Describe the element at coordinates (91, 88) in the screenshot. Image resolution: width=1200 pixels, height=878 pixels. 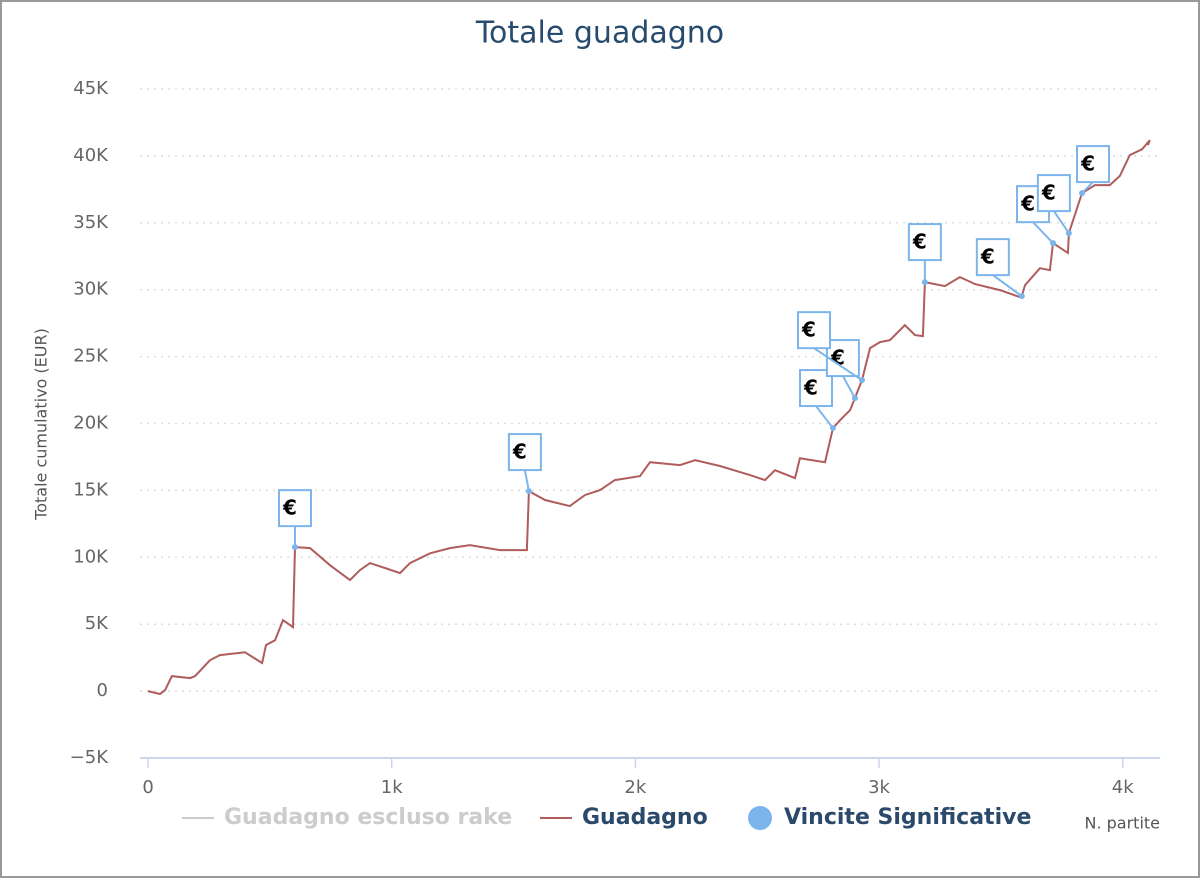
I see `y-tick-label: 45K` at that location.